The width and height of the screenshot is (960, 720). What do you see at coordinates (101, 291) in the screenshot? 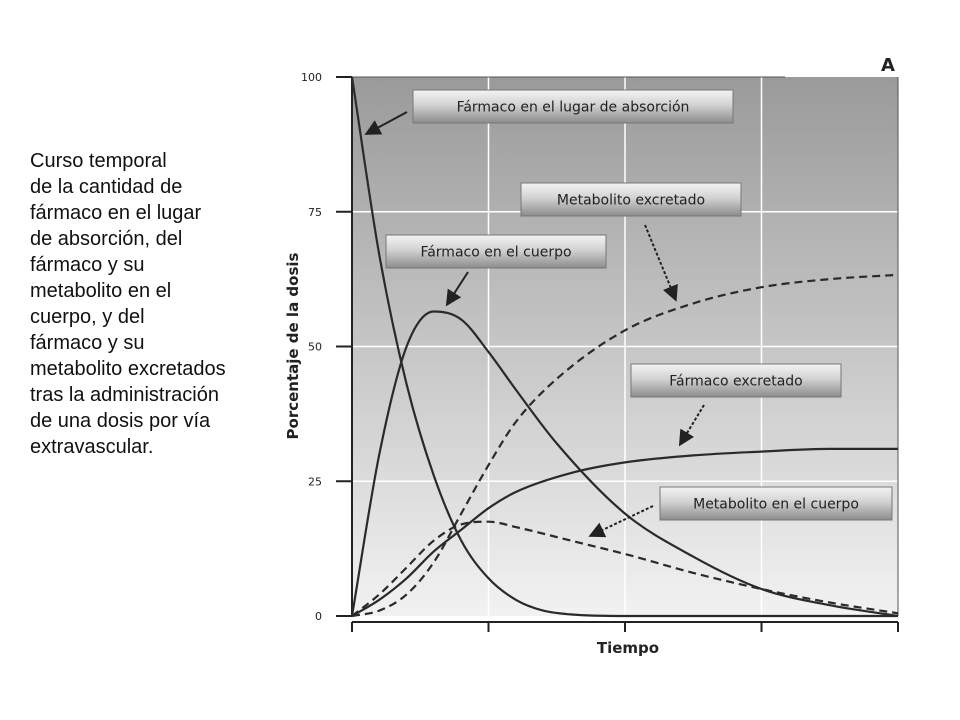
I see `caption-line: metabolito en el` at bounding box center [101, 291].